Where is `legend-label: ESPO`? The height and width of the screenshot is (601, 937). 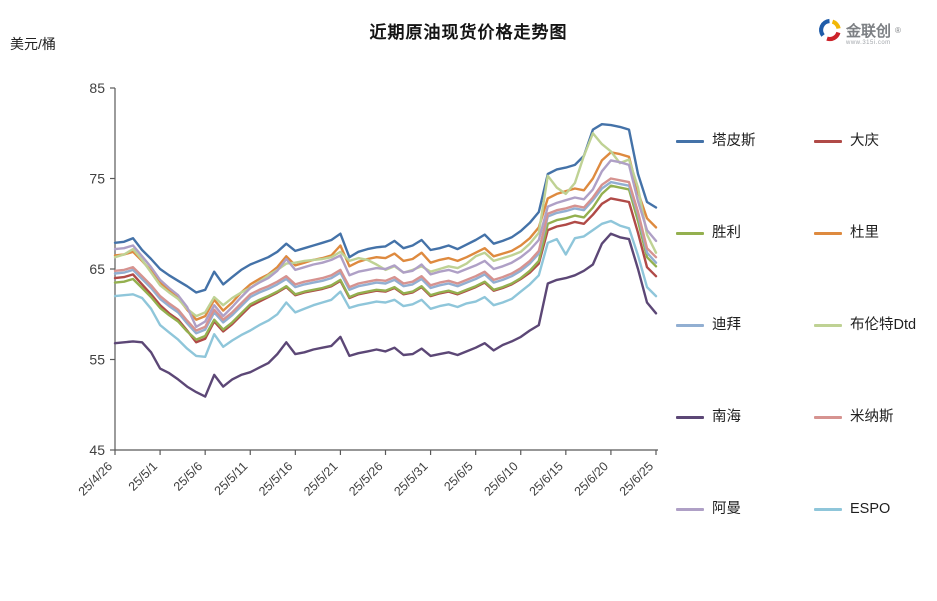 legend-label: ESPO is located at coordinates (870, 509).